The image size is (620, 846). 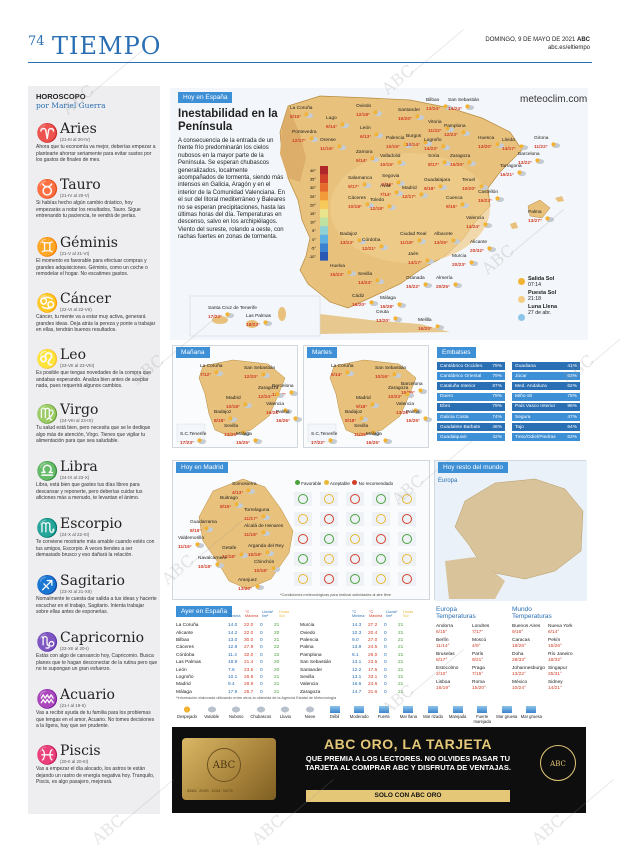 I want to click on yesterday-left-cell-2: 26.8, so click(x=249, y=678).